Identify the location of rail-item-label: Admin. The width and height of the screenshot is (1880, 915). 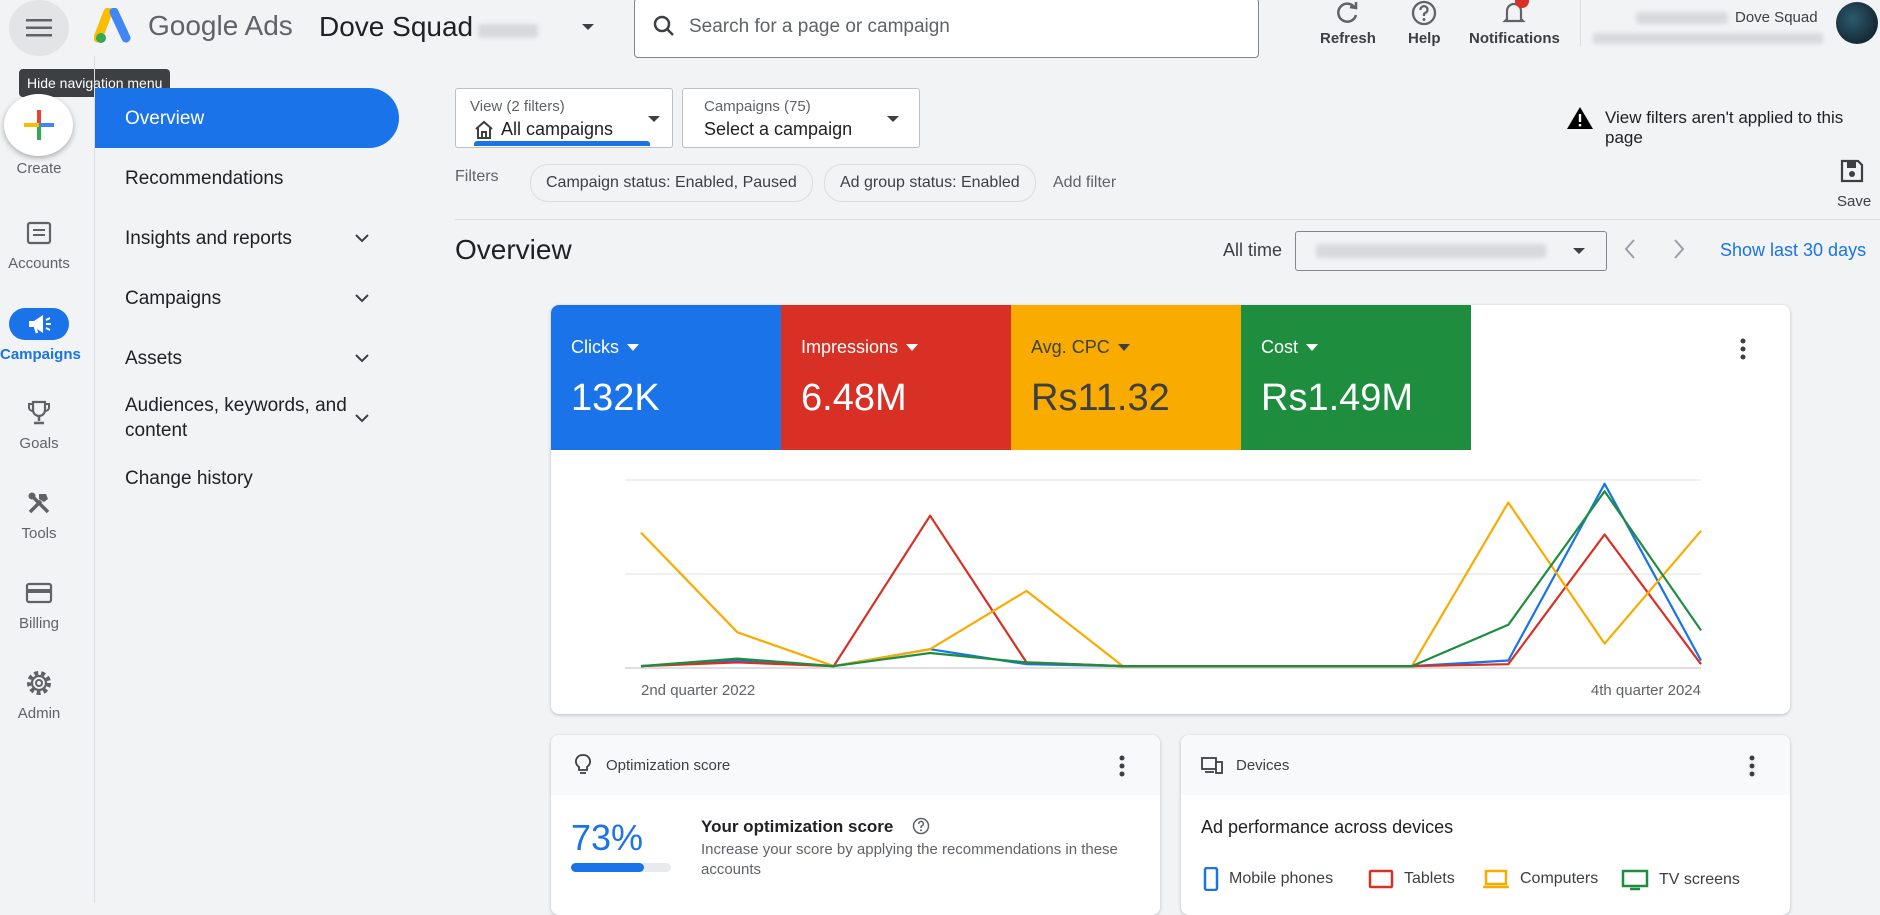
(39, 713).